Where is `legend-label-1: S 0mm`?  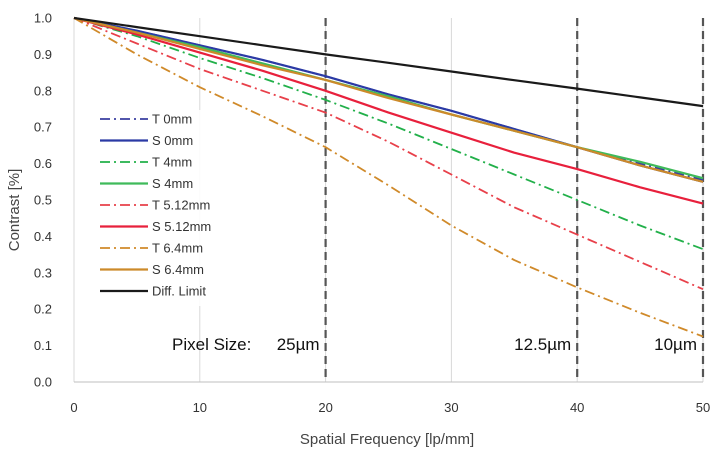
legend-label-1: S 0mm is located at coordinates (172, 140).